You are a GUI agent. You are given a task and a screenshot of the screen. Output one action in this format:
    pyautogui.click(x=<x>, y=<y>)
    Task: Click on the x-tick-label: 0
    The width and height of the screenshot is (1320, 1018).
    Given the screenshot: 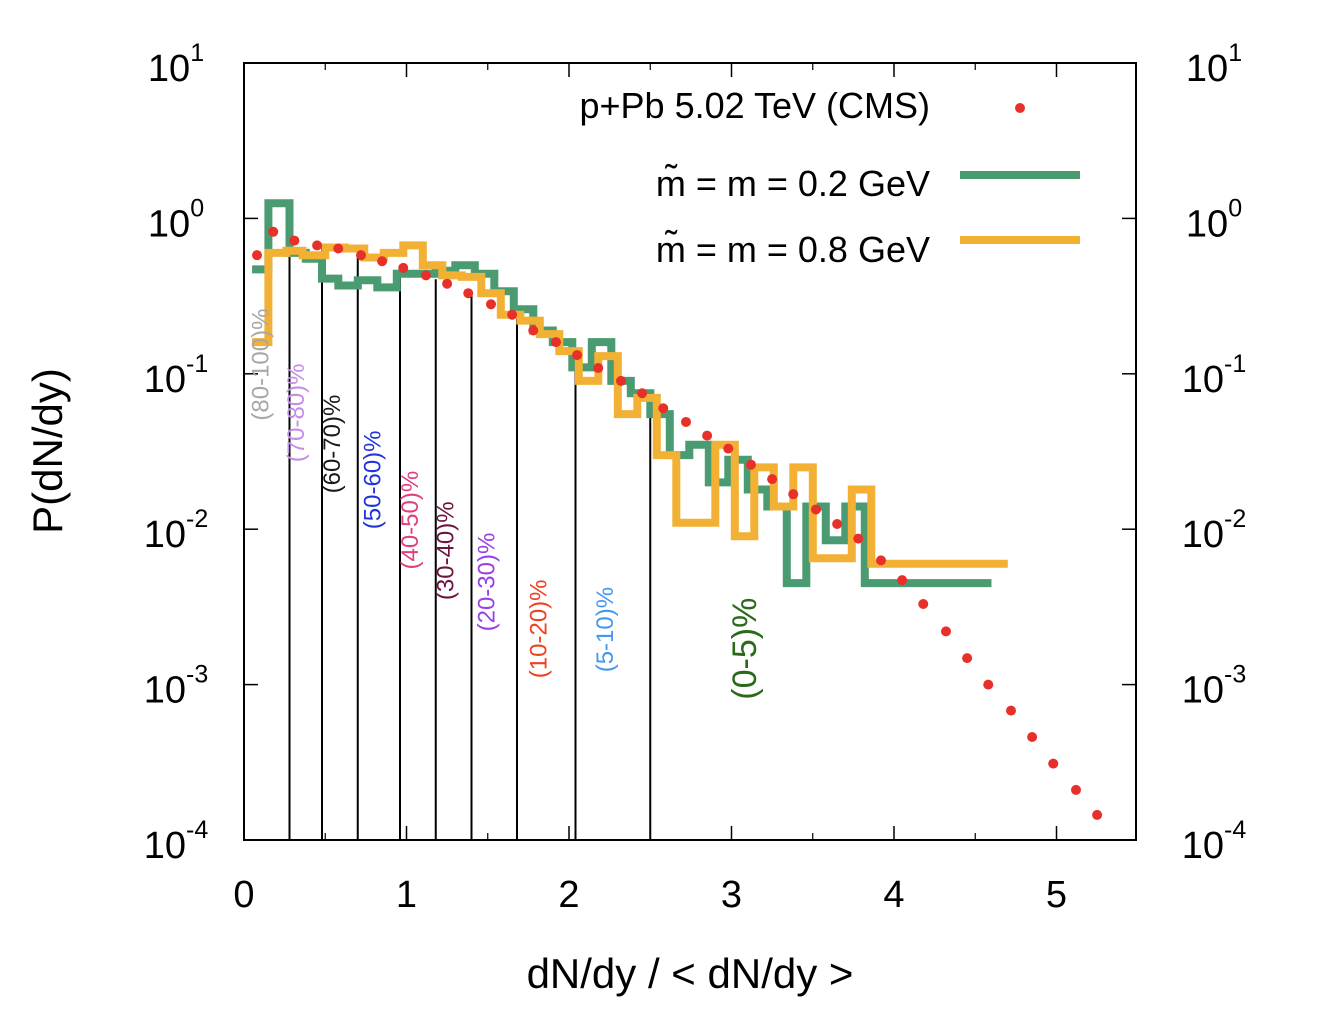 What is the action you would take?
    pyautogui.click(x=243, y=895)
    